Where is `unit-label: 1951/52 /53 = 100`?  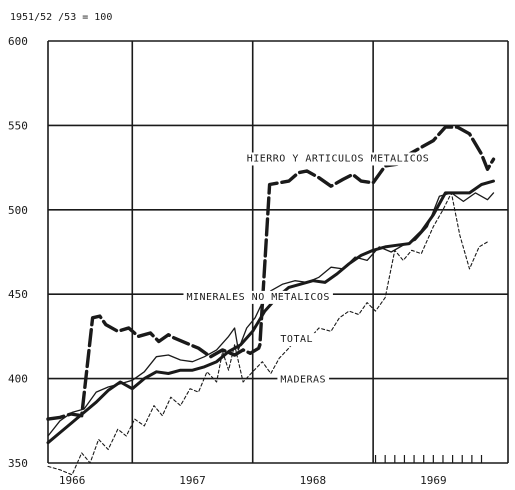 unit-label: 1951/52 /53 = 100 is located at coordinates (61, 17).